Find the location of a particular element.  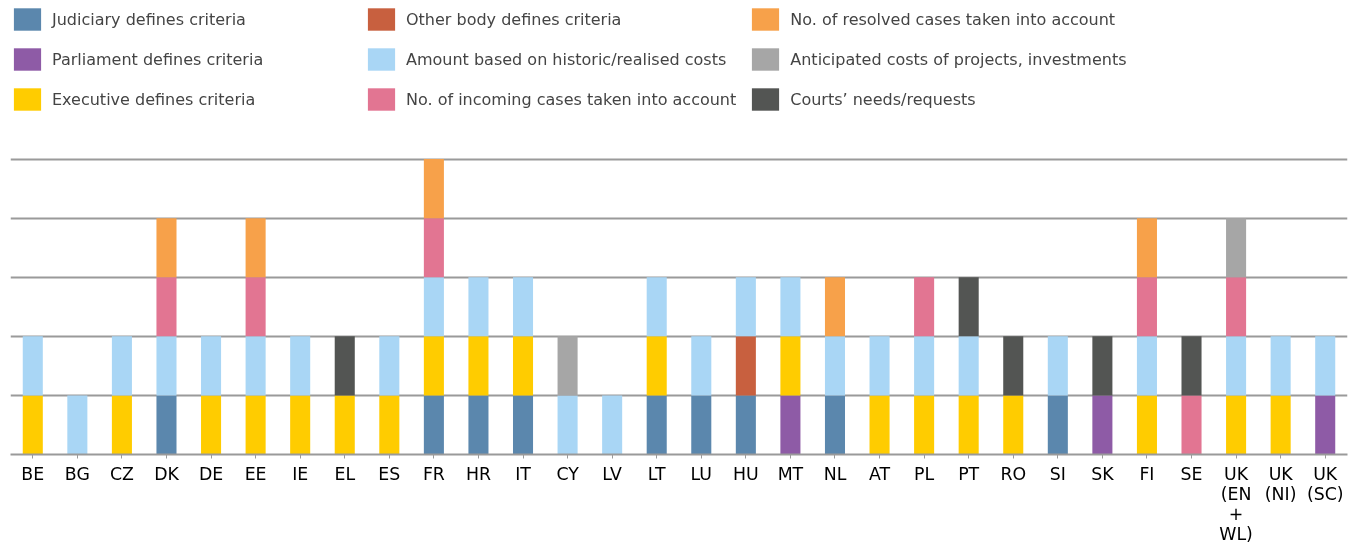

legend-label: No. of incoming cases taken into account is located at coordinates (571, 99).